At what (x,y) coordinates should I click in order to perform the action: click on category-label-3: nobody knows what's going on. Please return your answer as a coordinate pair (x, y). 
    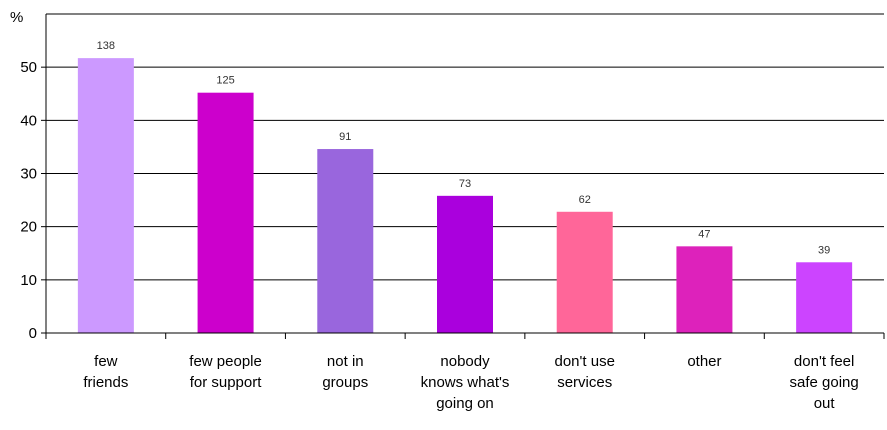
    Looking at the image, I should click on (465, 382).